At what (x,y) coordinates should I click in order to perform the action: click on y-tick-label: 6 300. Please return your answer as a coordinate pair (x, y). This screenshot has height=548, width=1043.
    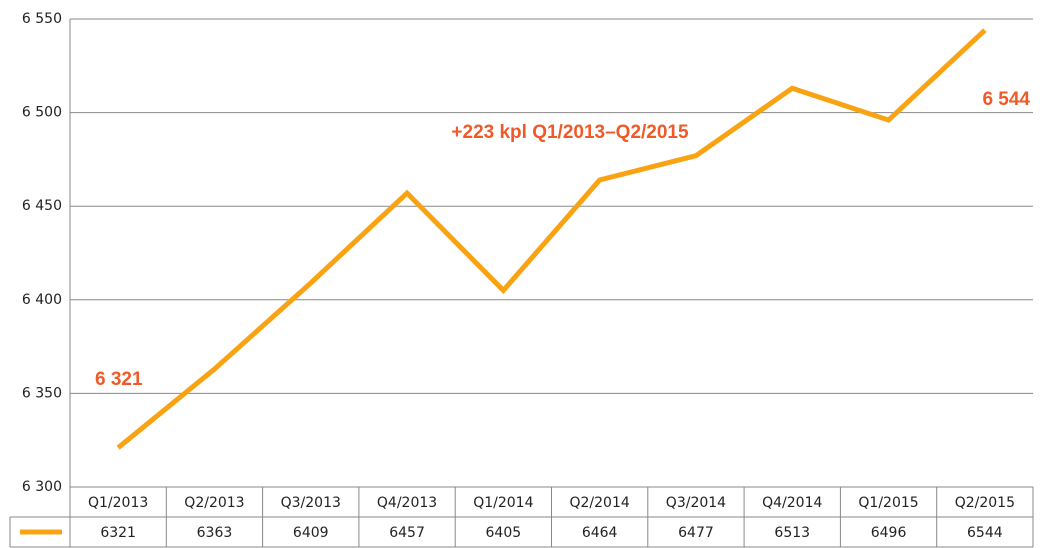
    Looking at the image, I should click on (42, 487).